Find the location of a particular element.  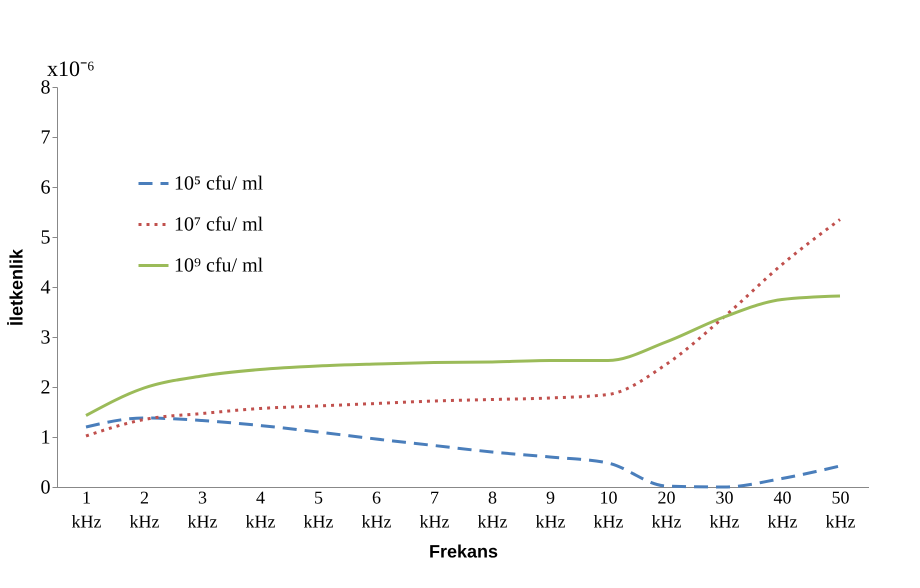

x-tick-label: 8 kHz is located at coordinates (493, 510).